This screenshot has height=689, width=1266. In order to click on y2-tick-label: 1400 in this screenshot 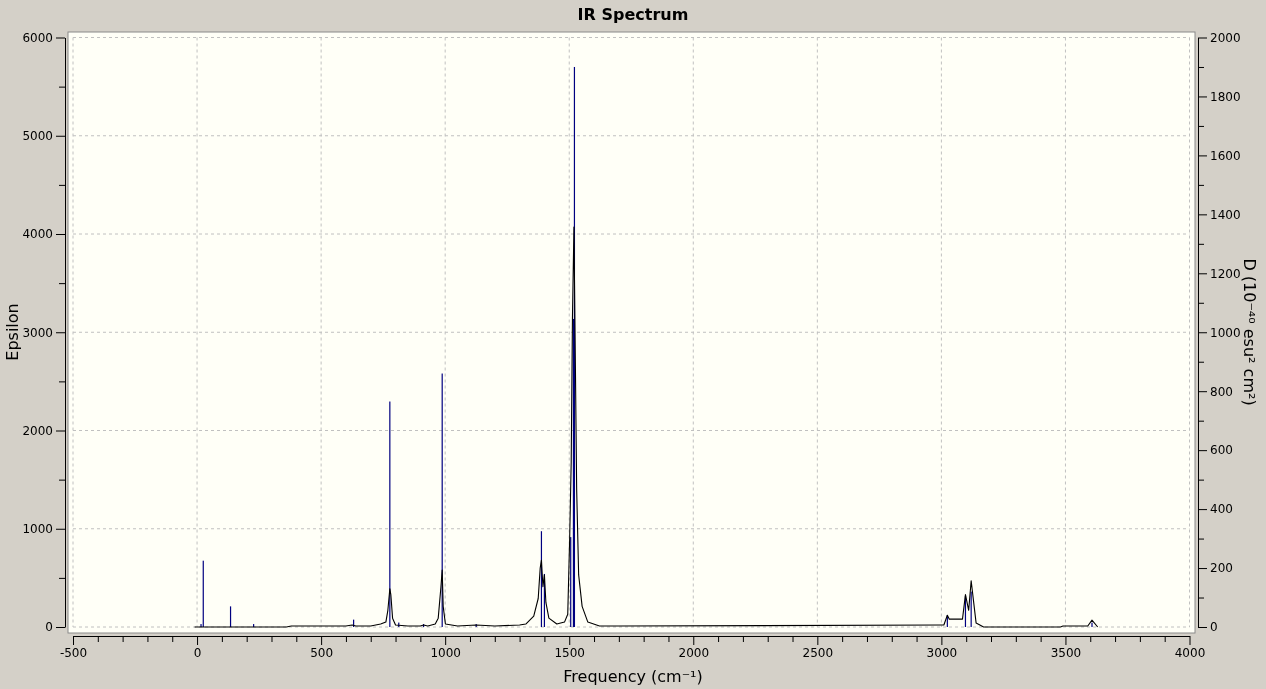, I will do `click(1225, 214)`.